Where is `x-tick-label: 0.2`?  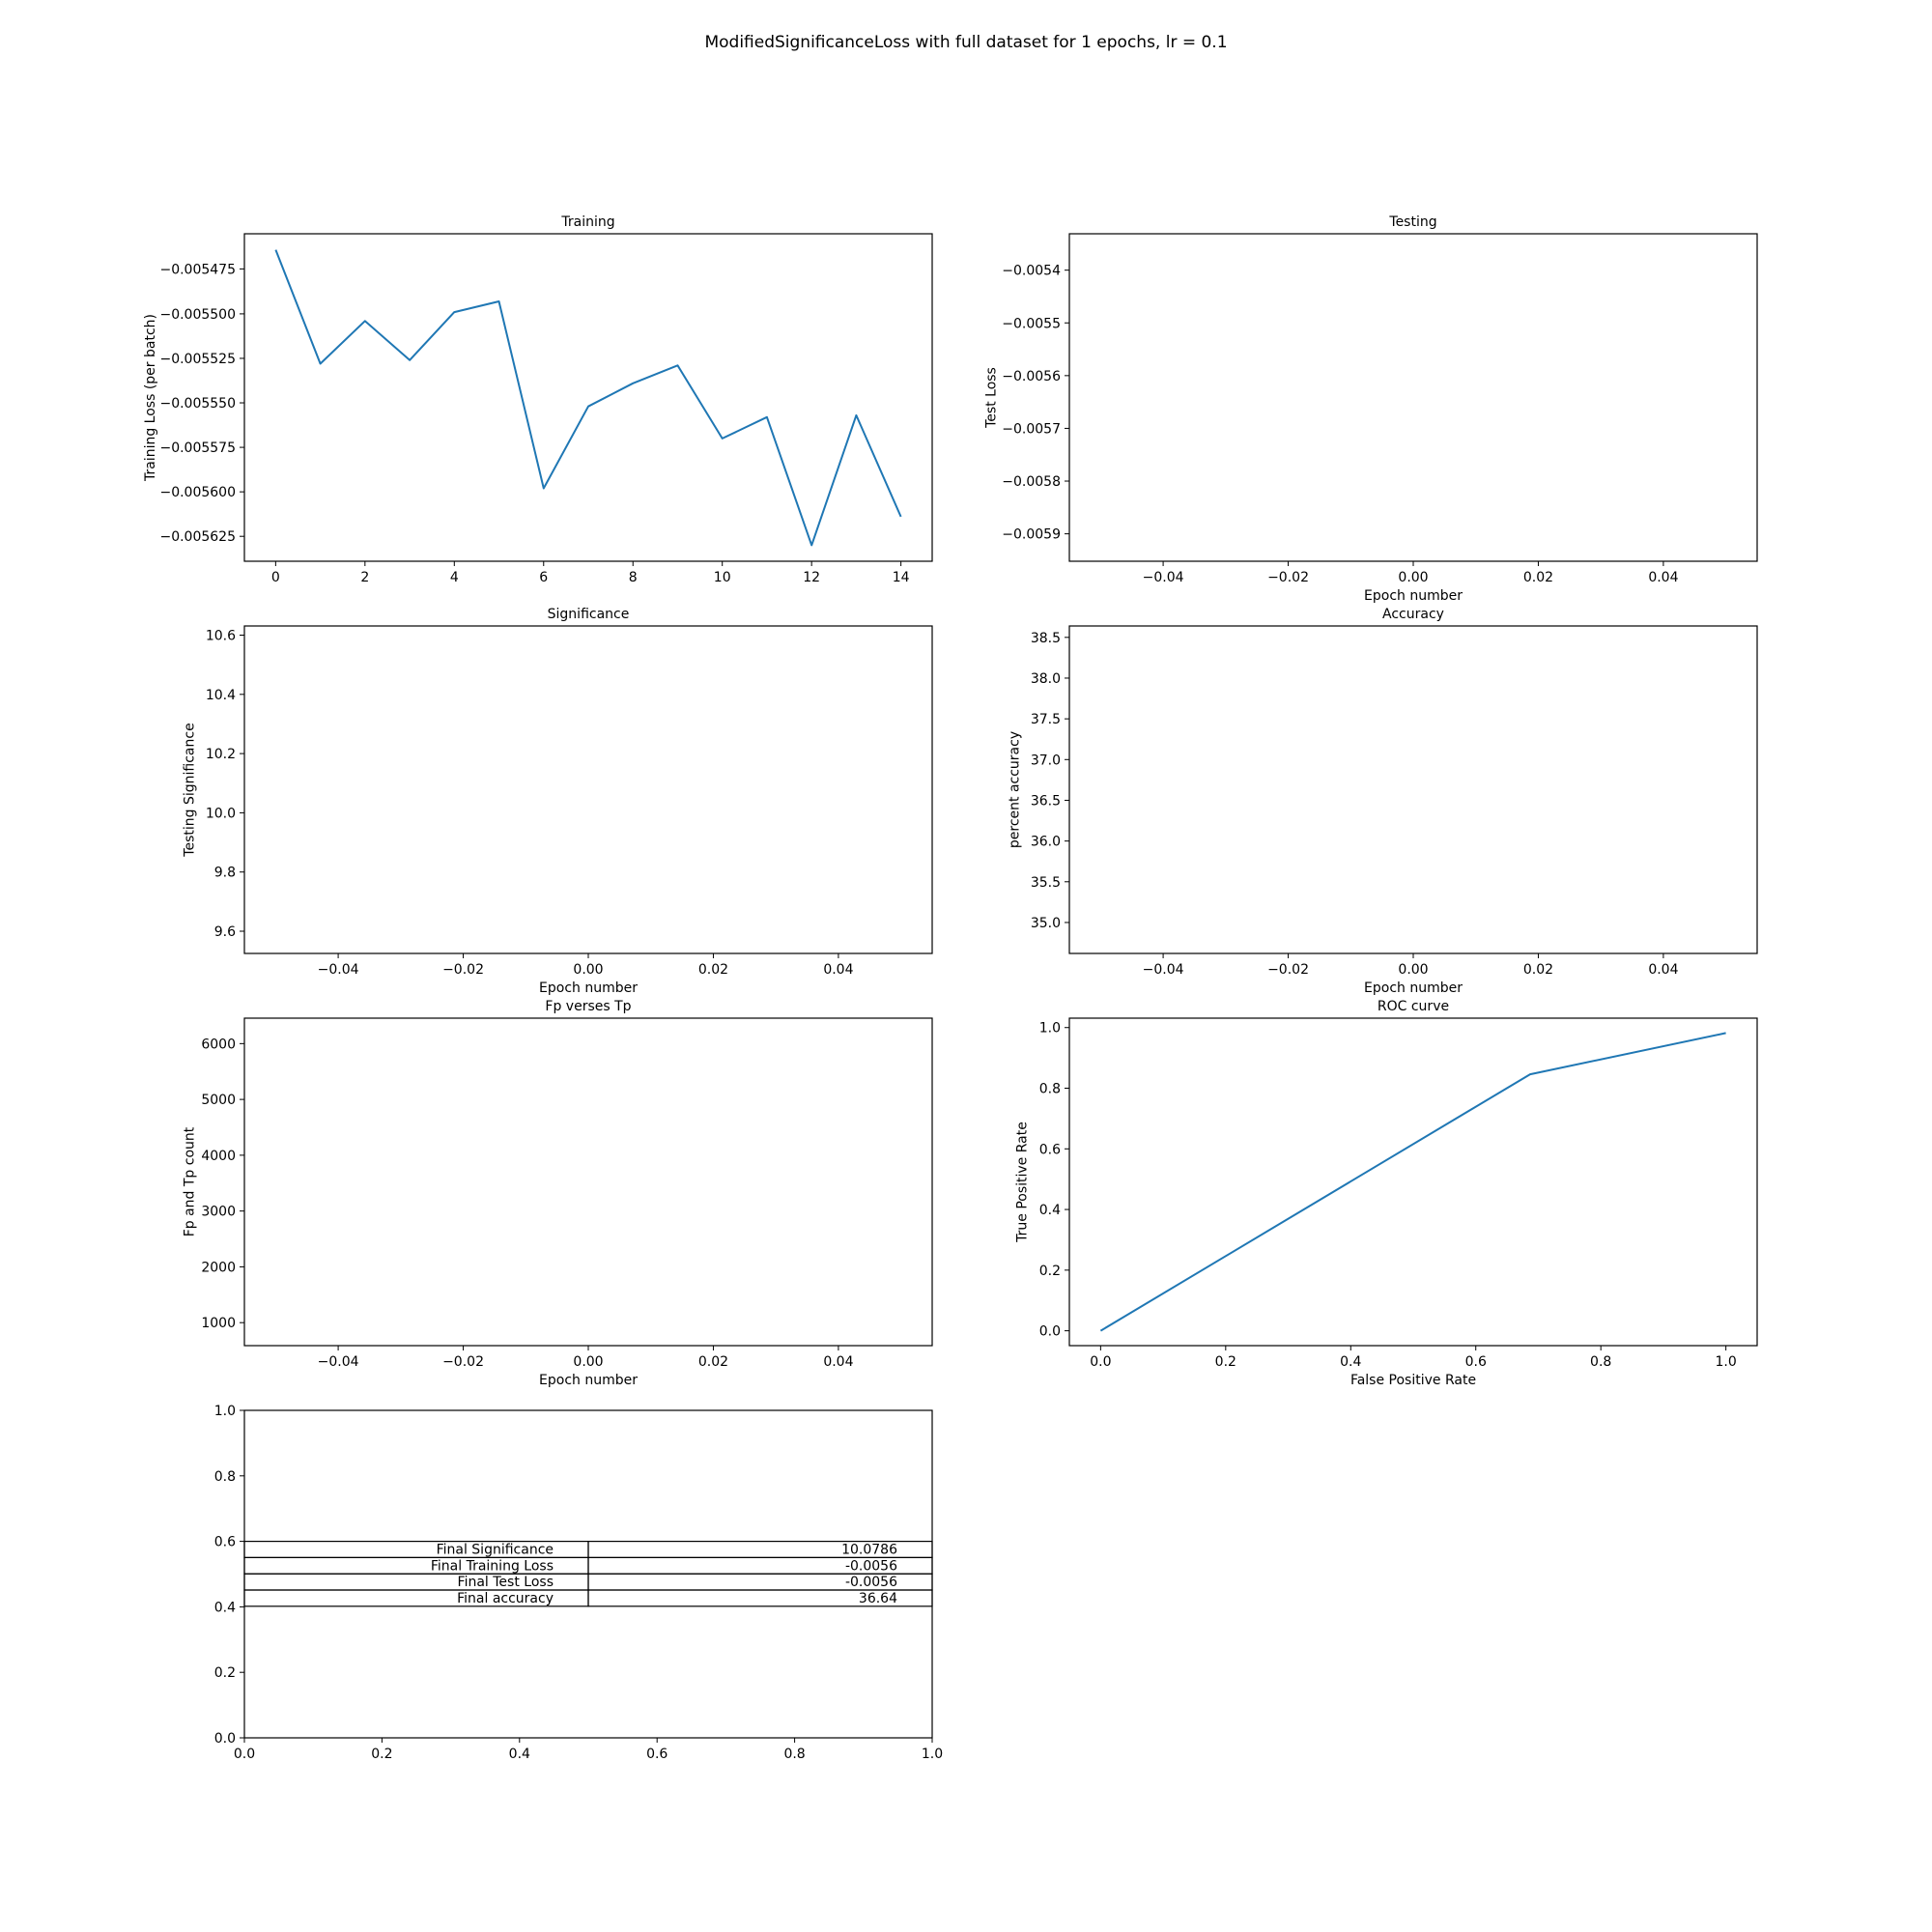
x-tick-label: 0.2 is located at coordinates (381, 1754).